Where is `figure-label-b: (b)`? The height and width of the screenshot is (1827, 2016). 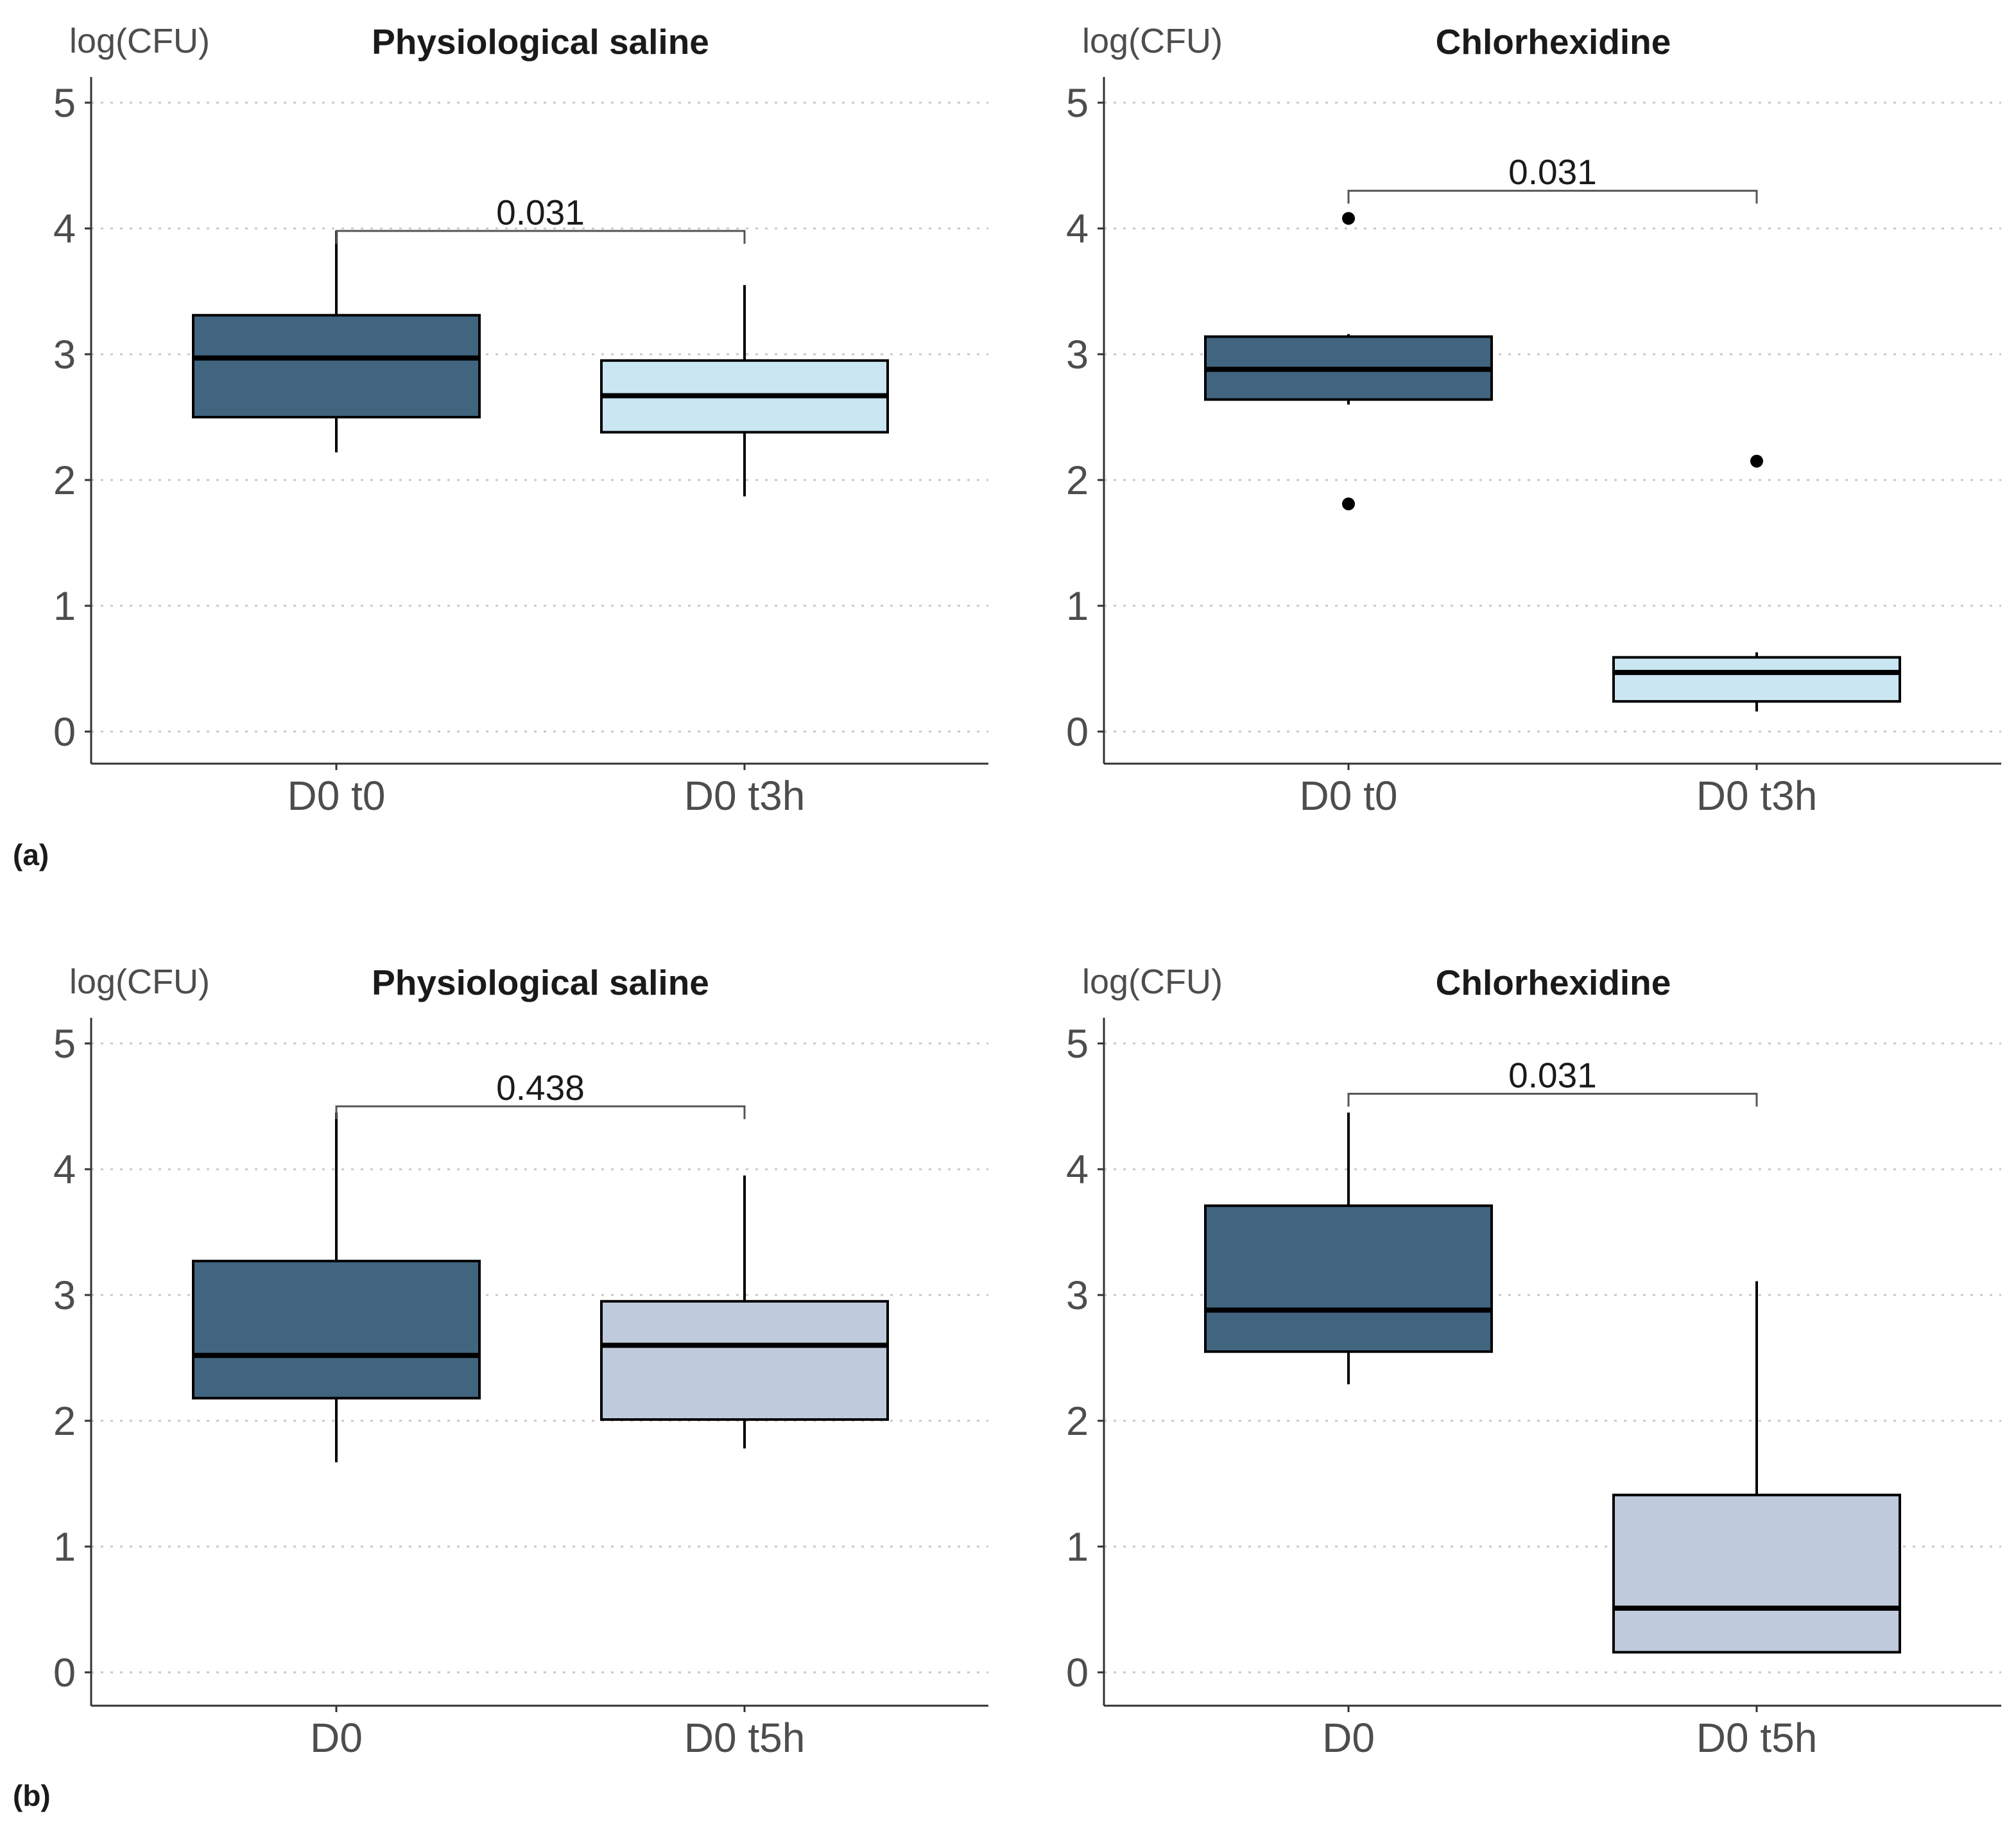
figure-label-b: (b) is located at coordinates (32, 1796).